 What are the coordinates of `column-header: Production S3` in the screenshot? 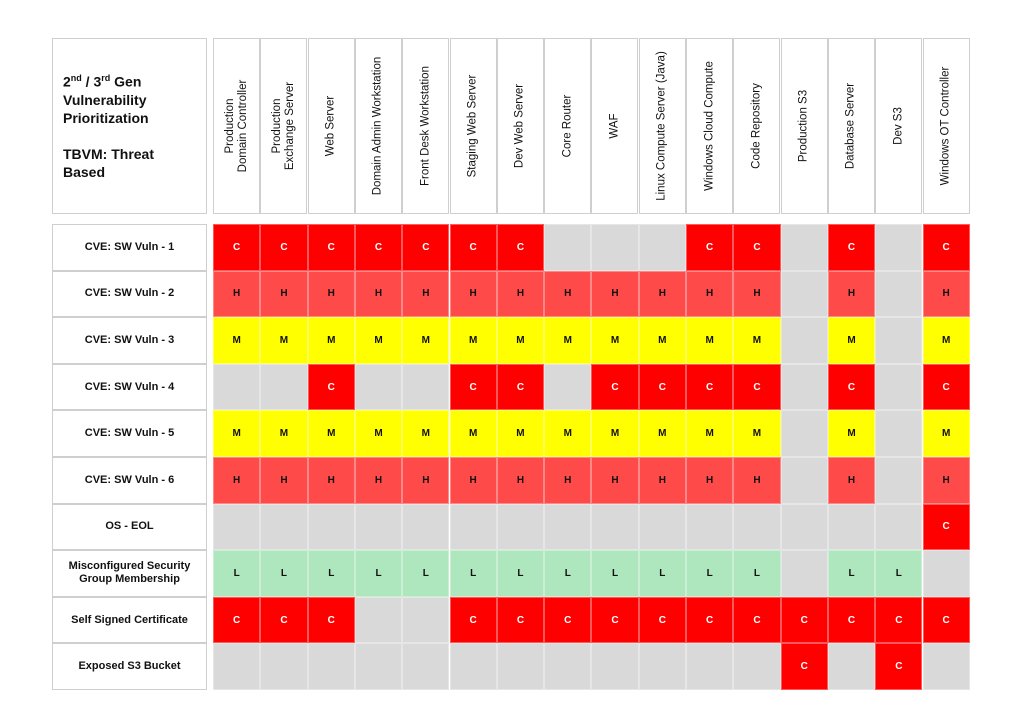 It's located at (804, 126).